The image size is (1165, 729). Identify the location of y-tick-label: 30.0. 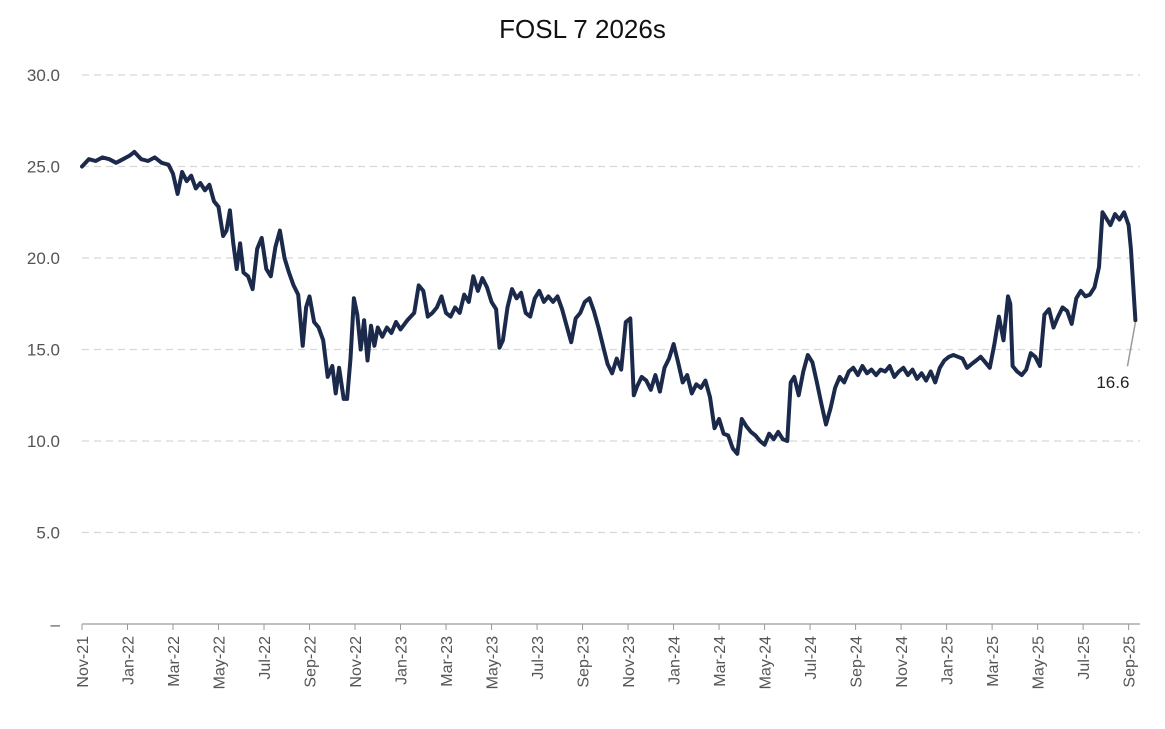
(43, 75).